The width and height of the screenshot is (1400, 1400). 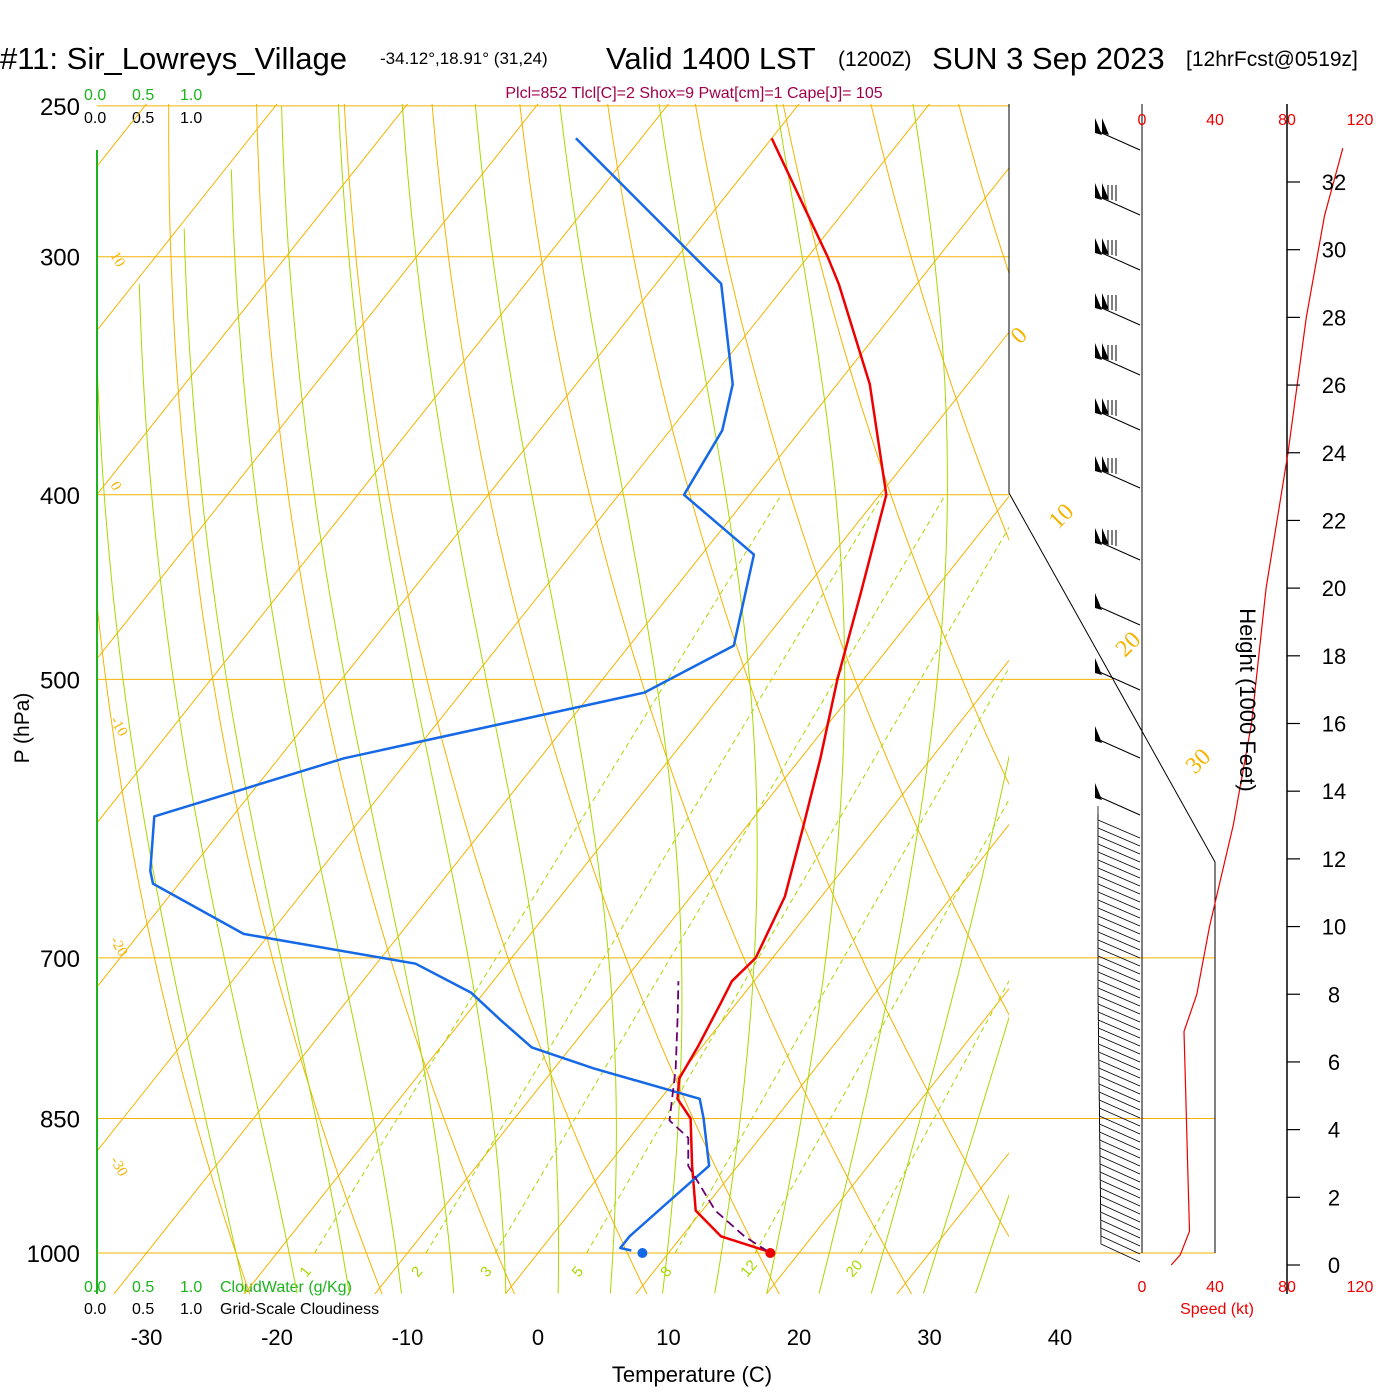 I want to click on pressure-tick-300: 300, so click(x=60, y=258).